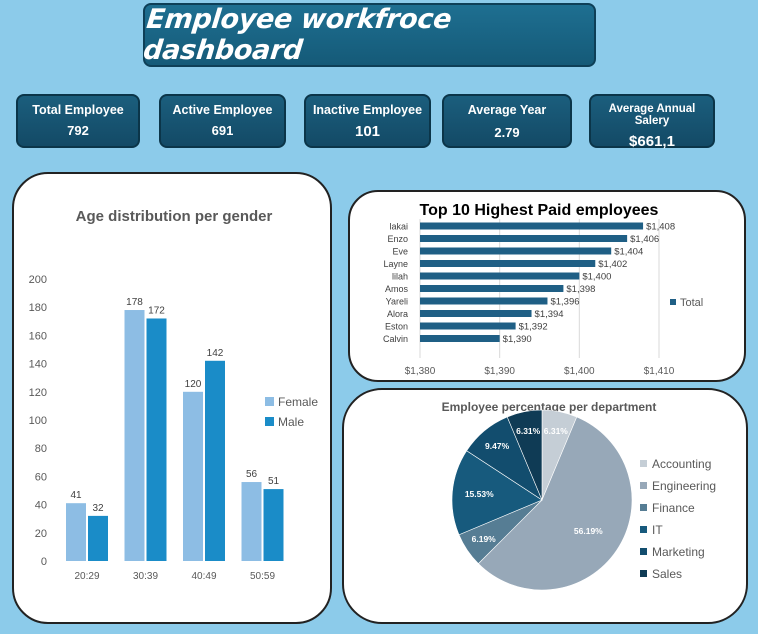 This screenshot has height=634, width=758. Describe the element at coordinates (549, 407) in the screenshot. I see `chart-title: Employee percentage per department` at that location.